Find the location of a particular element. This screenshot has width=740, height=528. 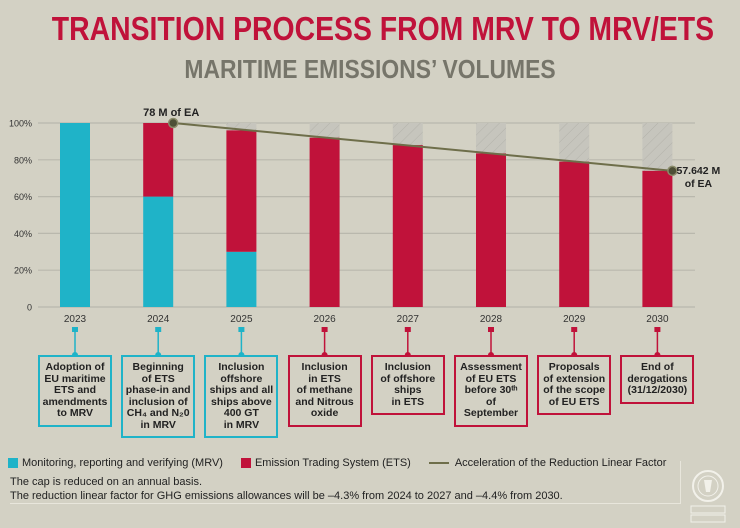

x-tick-label: 2027 is located at coordinates (408, 319).